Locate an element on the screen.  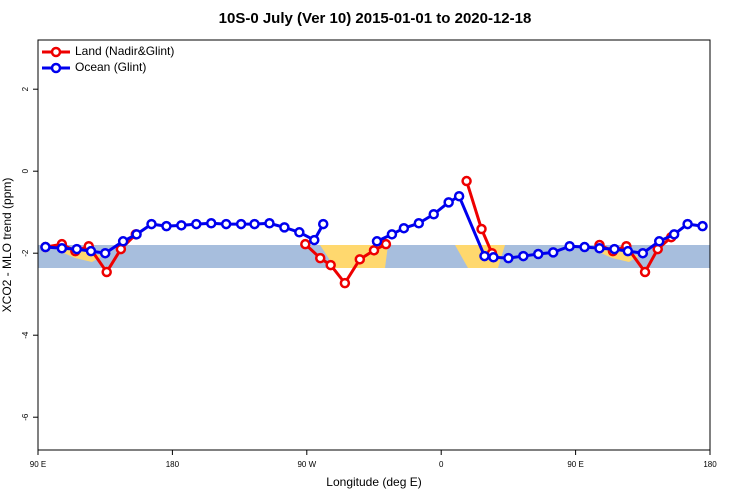
legend-label: Land (Nadir&Glint) is located at coordinates (124, 51).